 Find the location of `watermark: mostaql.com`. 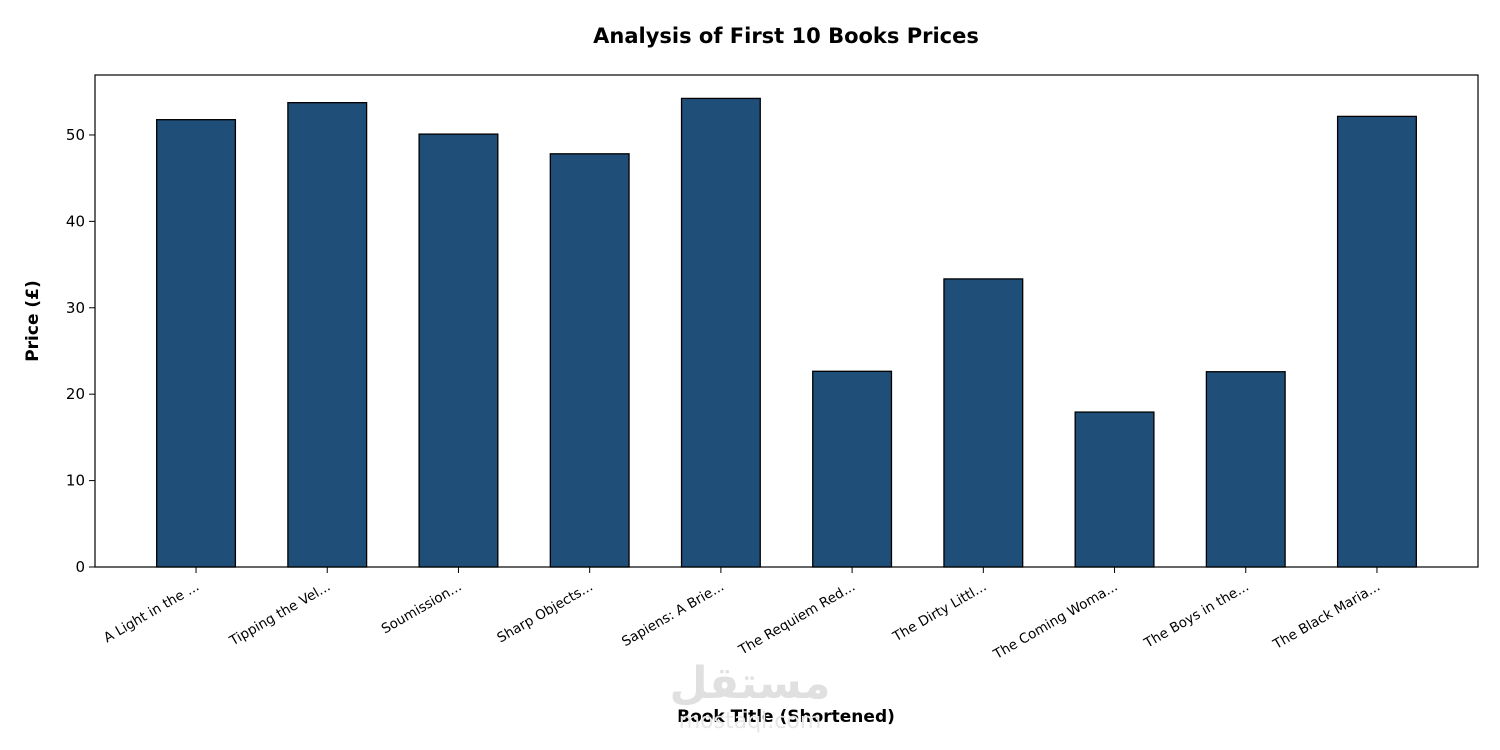

watermark: mostaql.com is located at coordinates (750, 721).